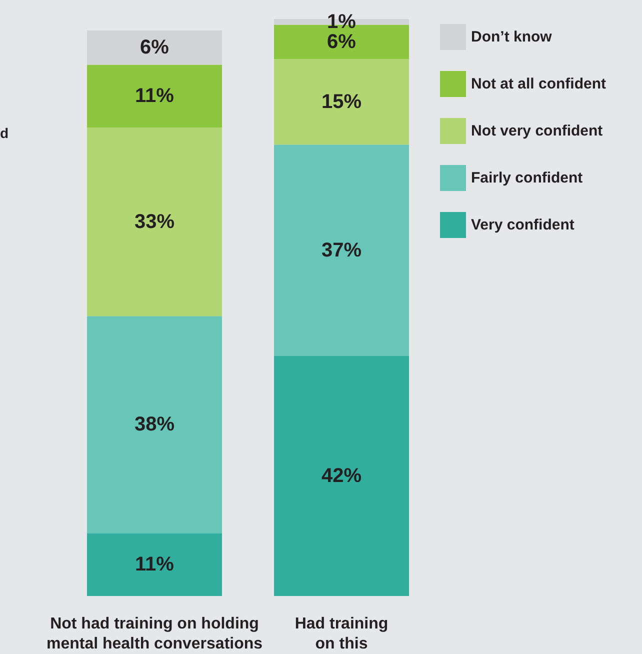  What do you see at coordinates (537, 131) in the screenshot?
I see `legend-label: Not very confident` at bounding box center [537, 131].